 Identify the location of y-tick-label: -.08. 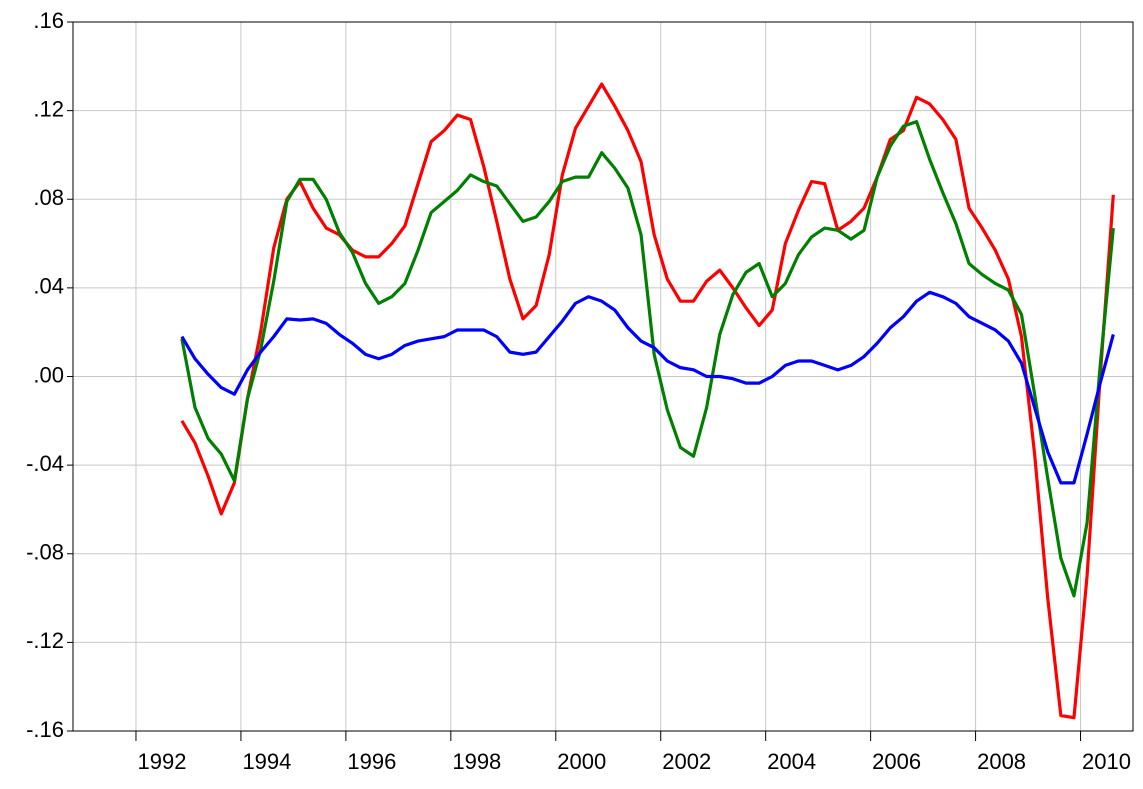
(45, 552).